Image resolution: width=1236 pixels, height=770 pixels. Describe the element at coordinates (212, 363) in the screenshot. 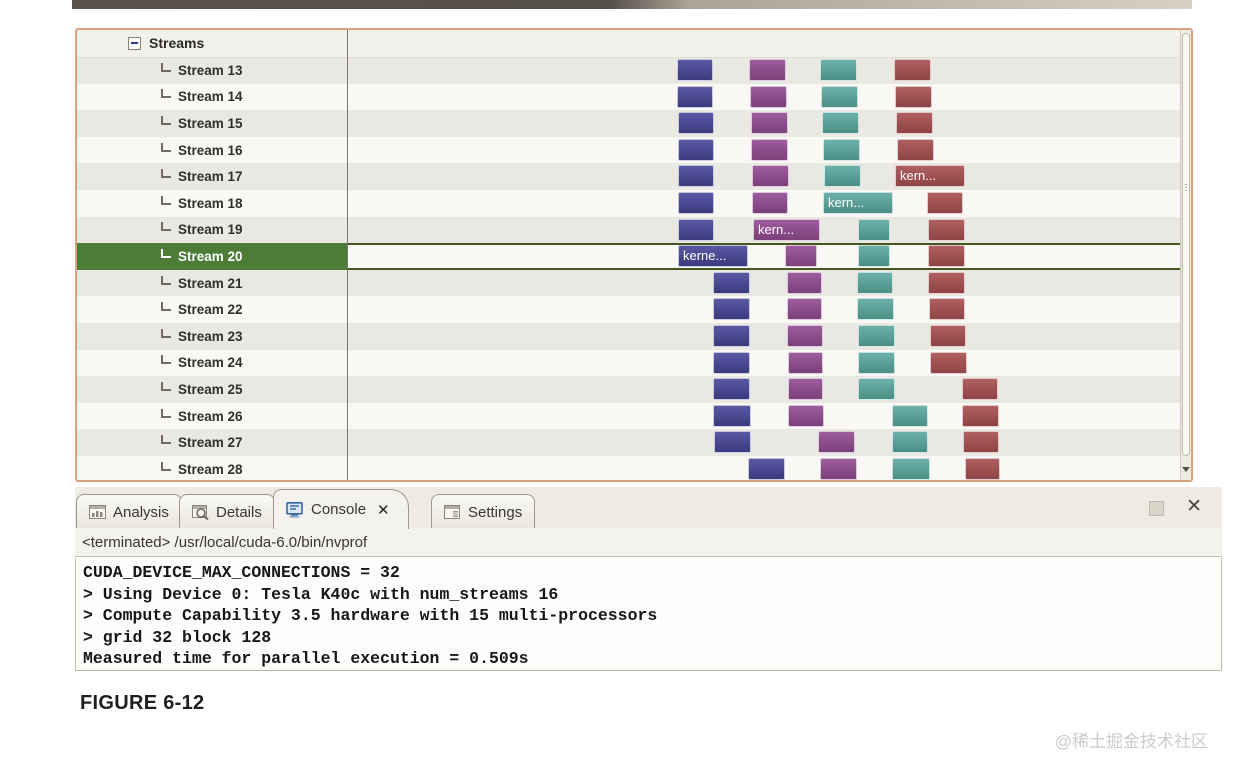

I see `stream-tree-item: Stream 24` at that location.